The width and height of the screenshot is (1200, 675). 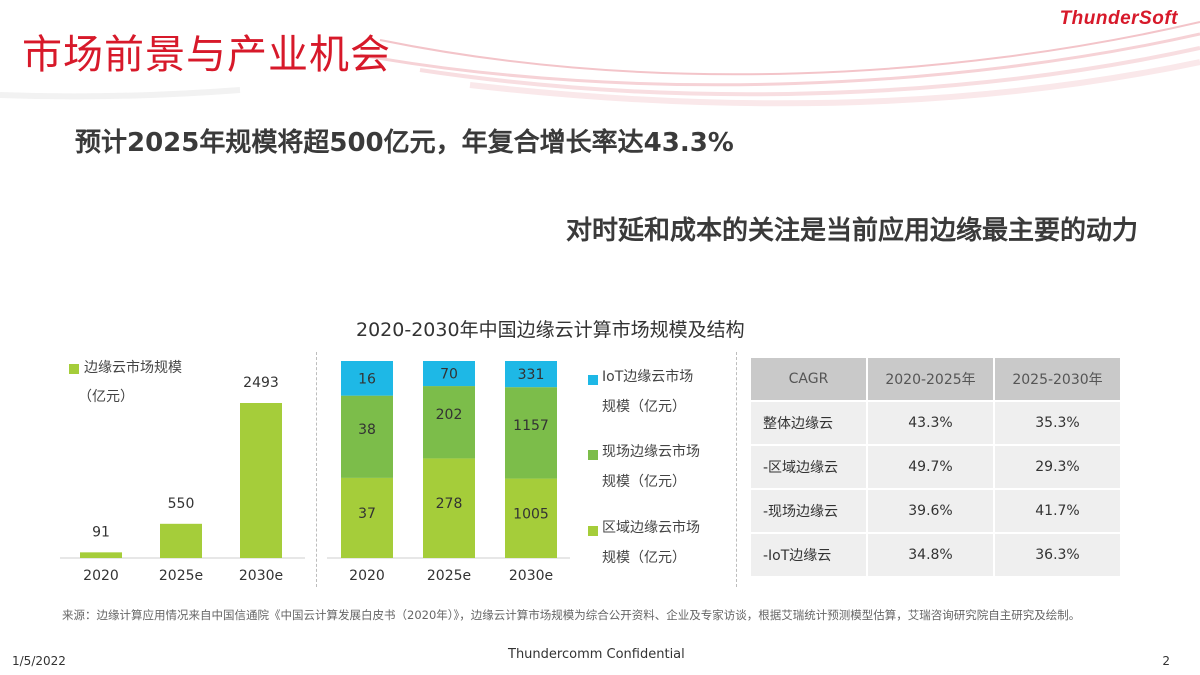 I want to click on bar-onsite-2030e, so click(x=531, y=433).